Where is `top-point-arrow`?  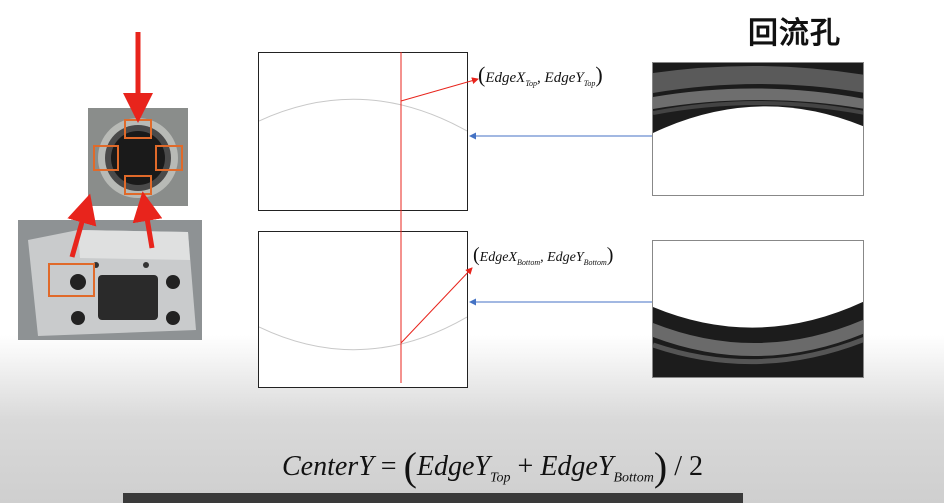 top-point-arrow is located at coordinates (439, 89).